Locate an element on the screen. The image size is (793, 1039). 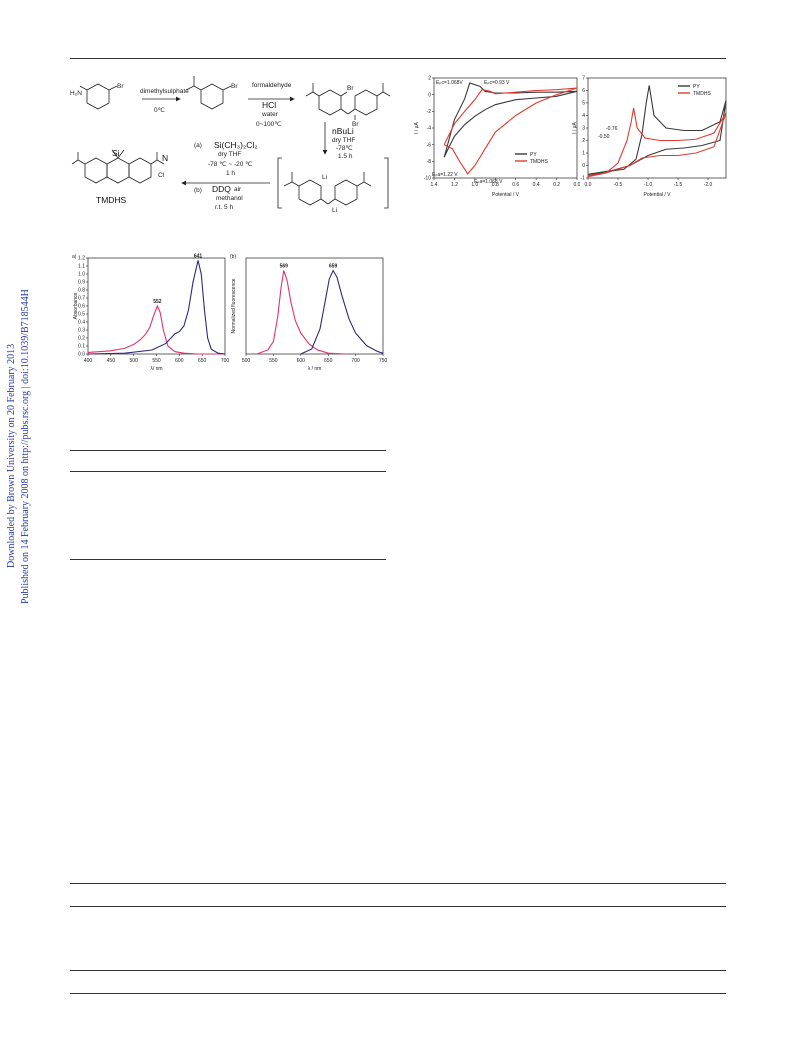
bromo-label-1: Br is located at coordinates (120, 86).